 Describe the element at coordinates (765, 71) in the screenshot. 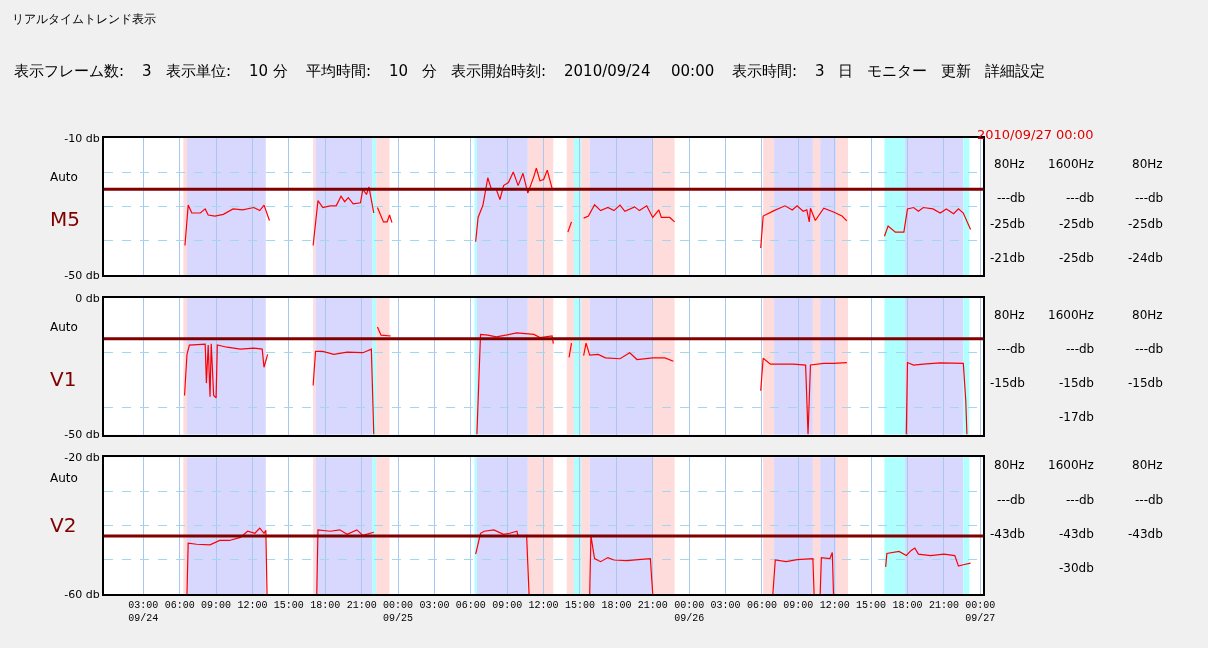

I see `text: 表示時間:` at that location.